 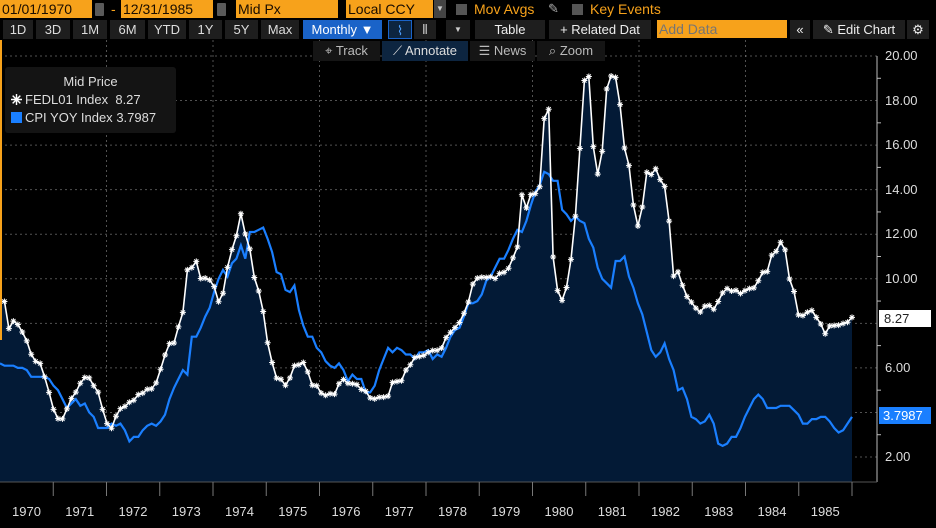 What do you see at coordinates (722, 29) in the screenshot?
I see `add-data-input` at bounding box center [722, 29].